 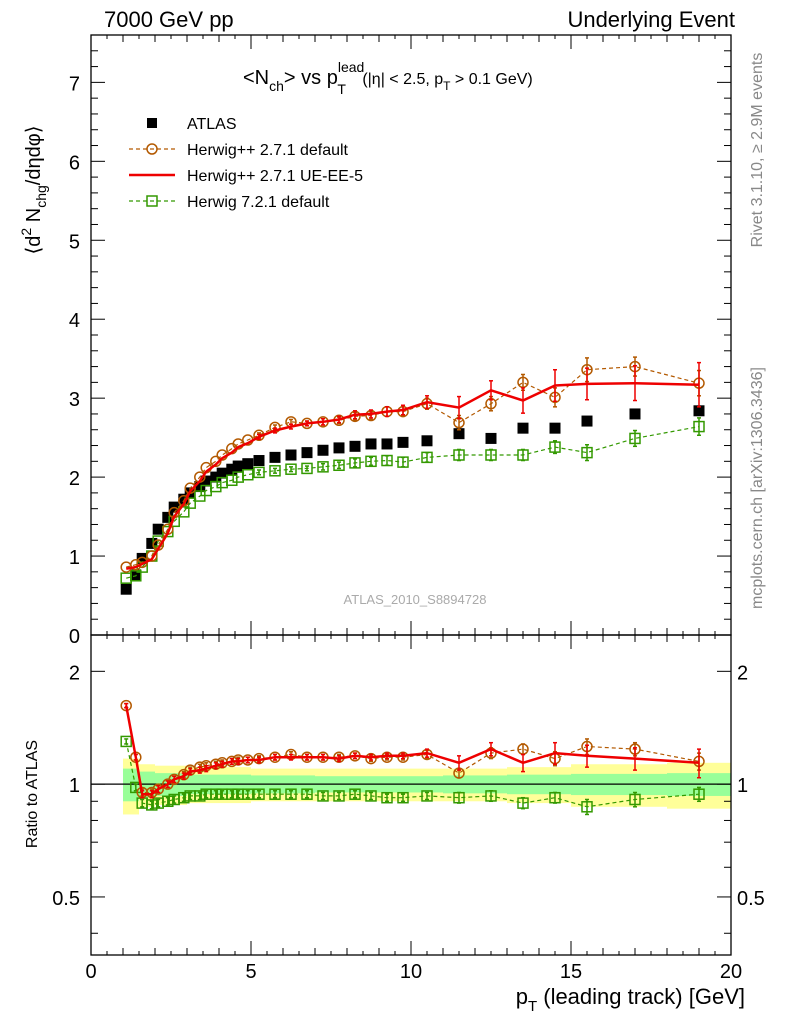 What do you see at coordinates (742, 786) in the screenshot?
I see `ratio-y-tick-label-right: 1` at bounding box center [742, 786].